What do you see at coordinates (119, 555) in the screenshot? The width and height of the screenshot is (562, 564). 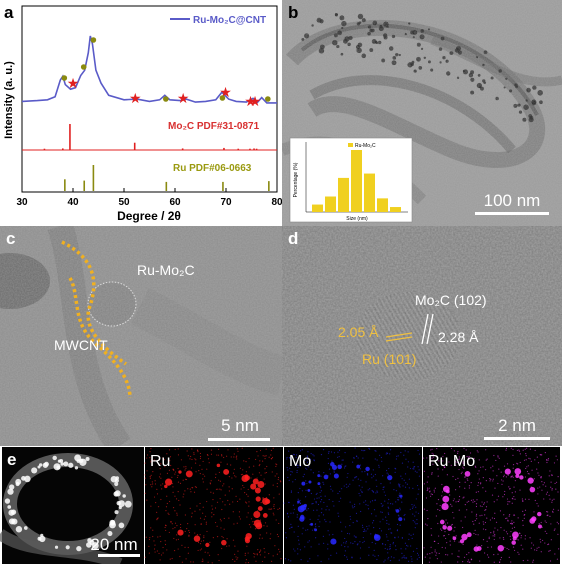 I see `scale-bar-e` at bounding box center [119, 555].